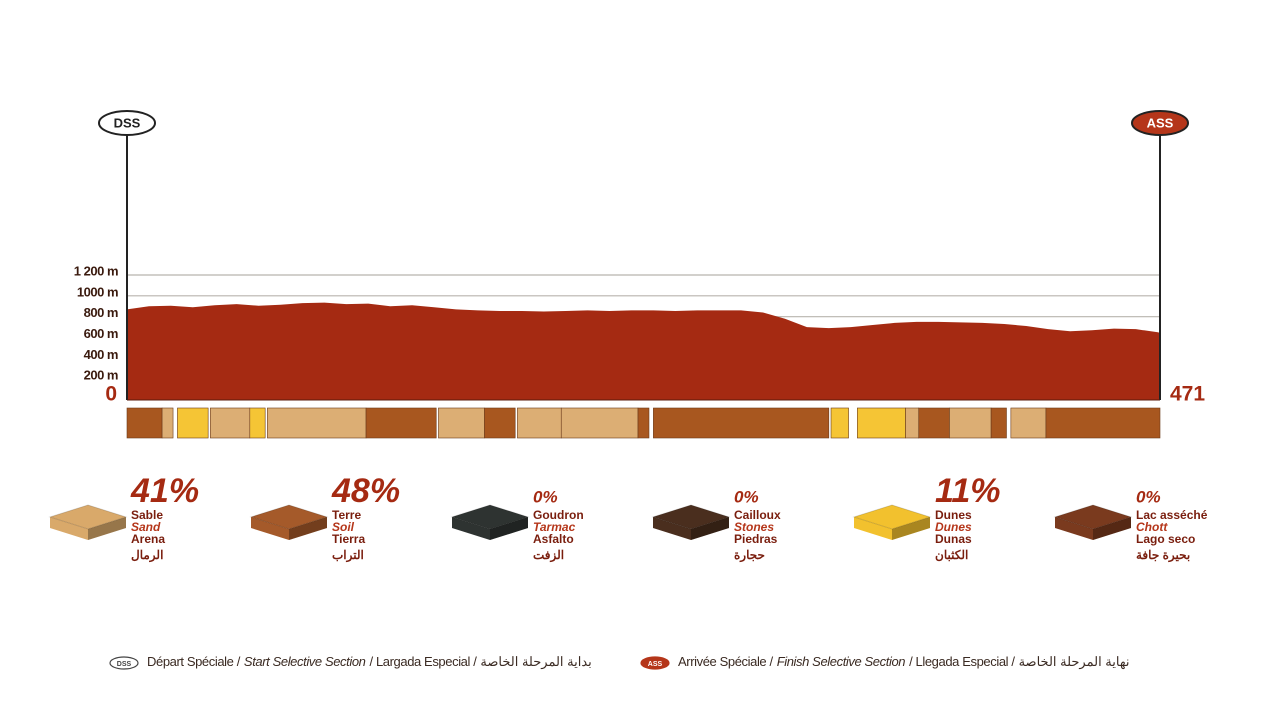  Describe the element at coordinates (96, 270) in the screenshot. I see `y-tick-label: 1 200 m` at that location.